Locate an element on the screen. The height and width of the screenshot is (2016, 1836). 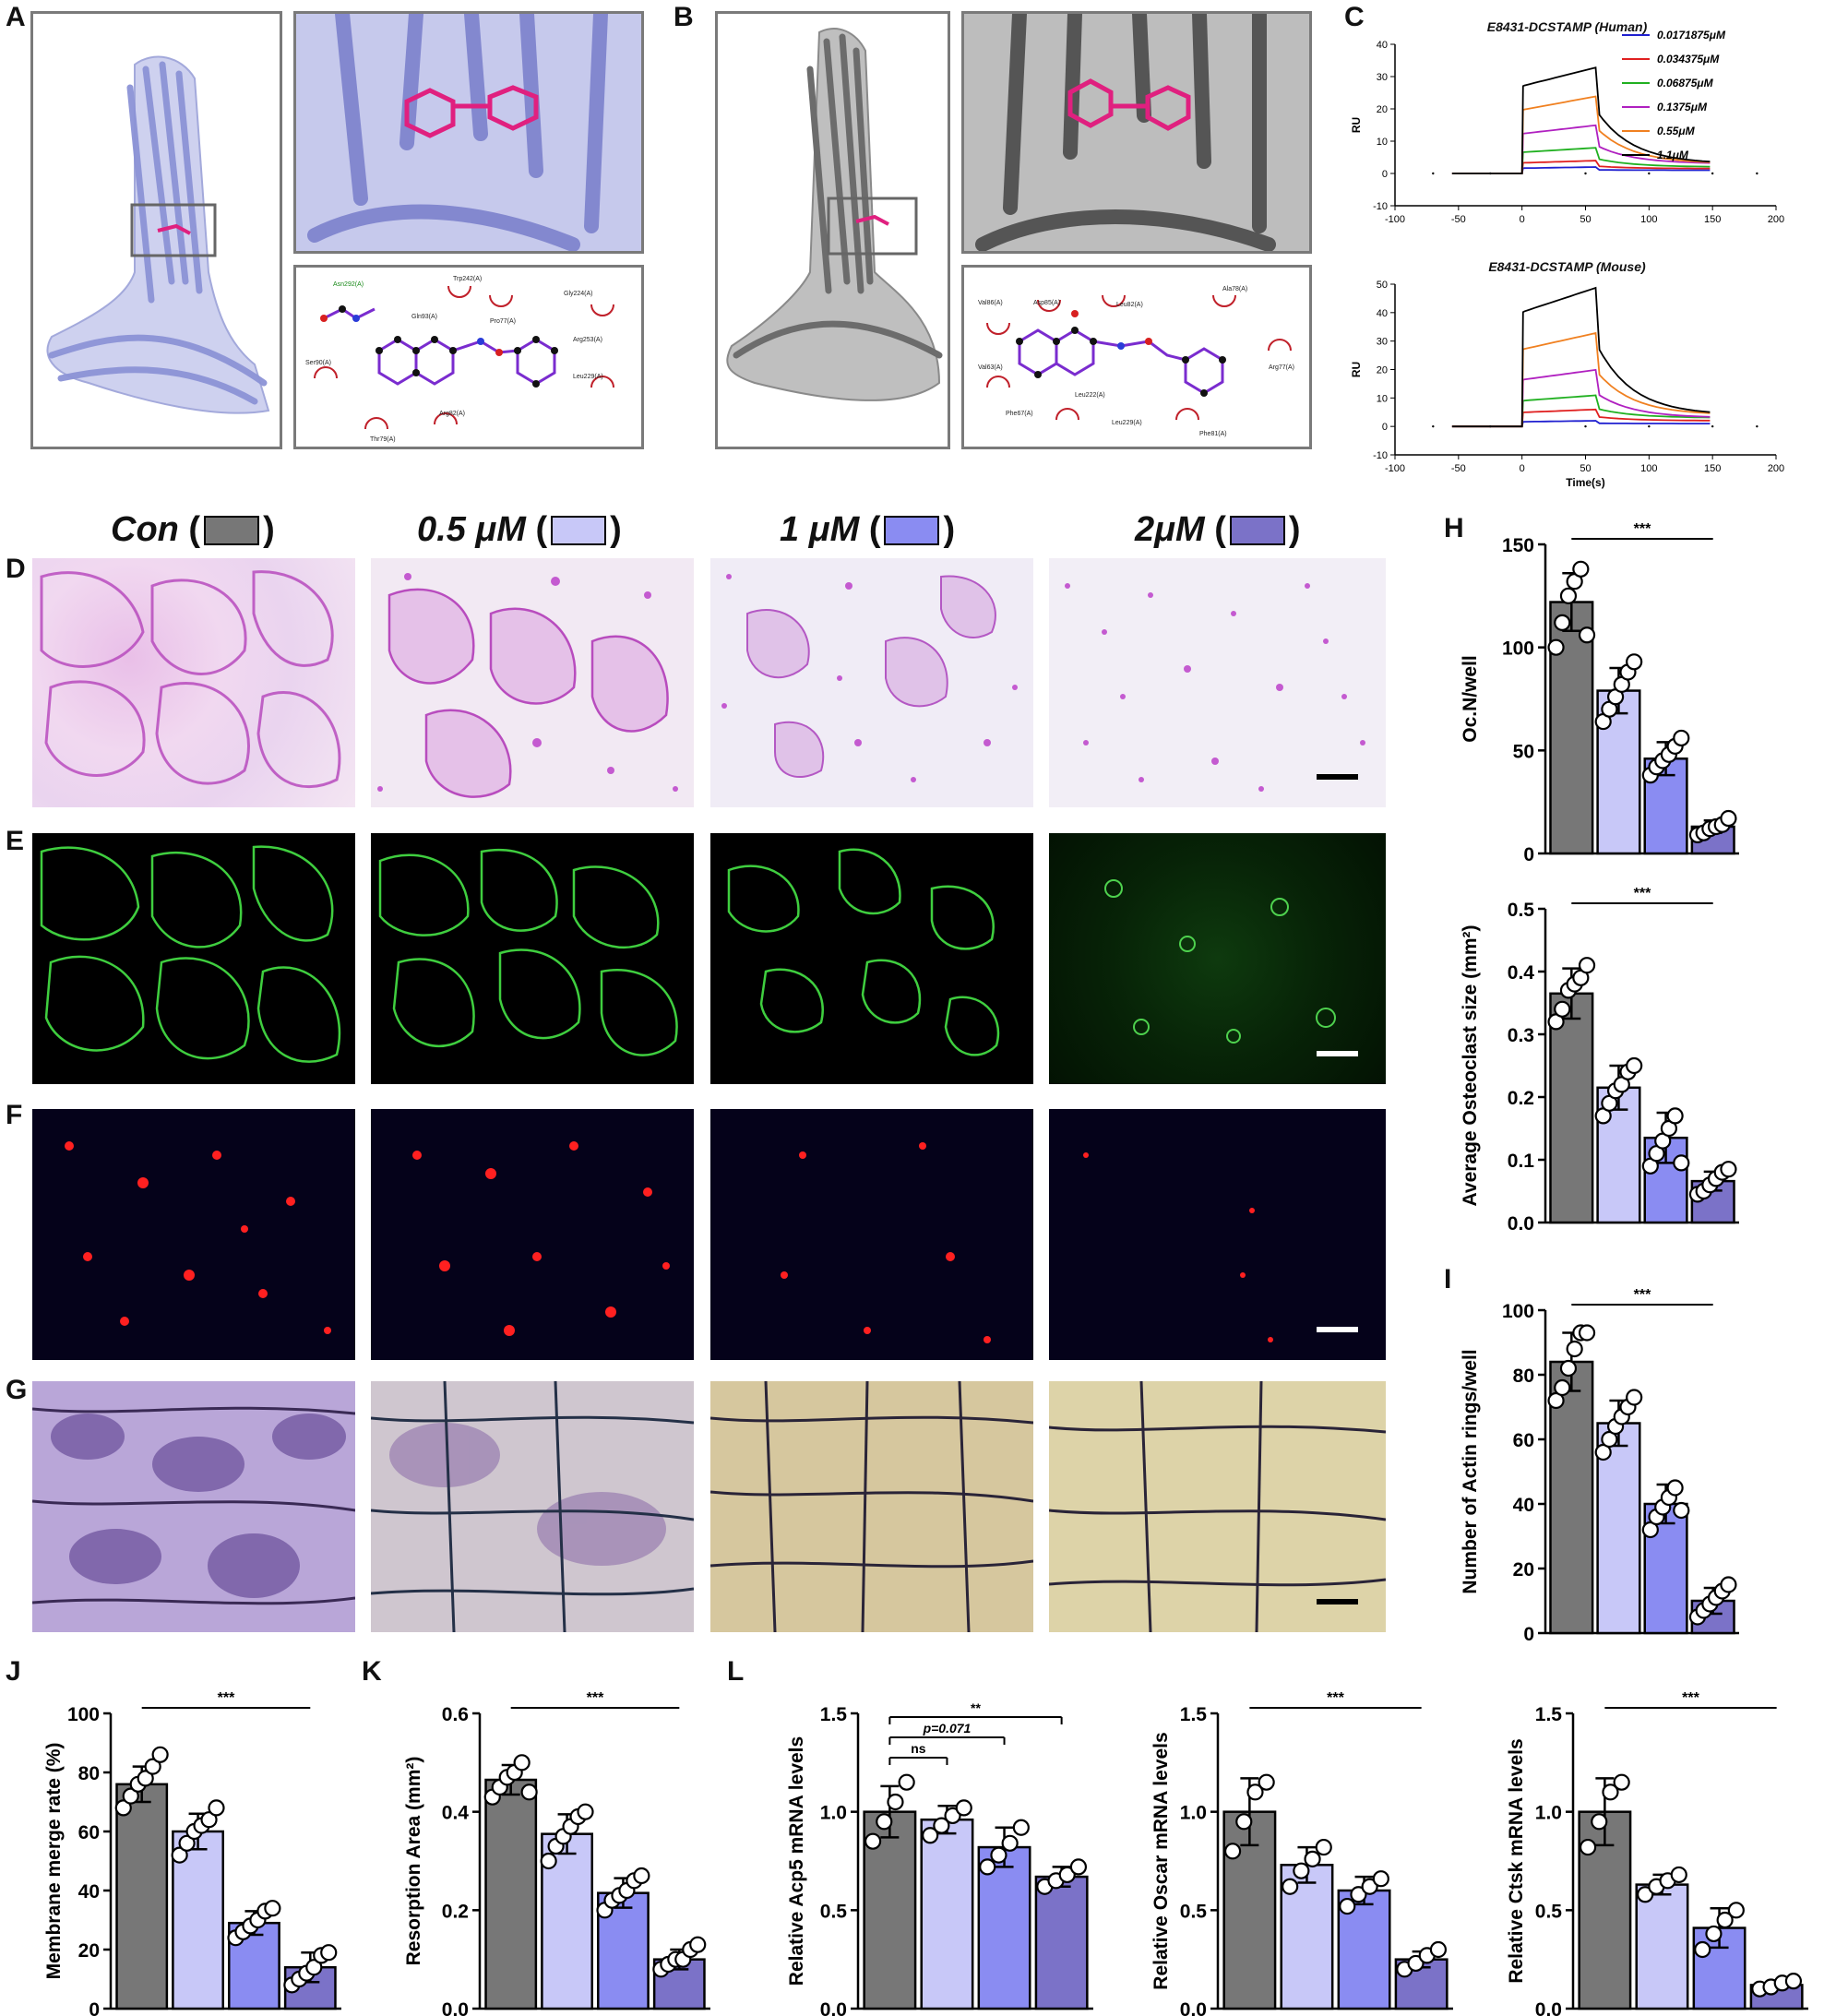
chart-title: E8431-DCSTAMP (Human) is located at coordinates (1567, 26).